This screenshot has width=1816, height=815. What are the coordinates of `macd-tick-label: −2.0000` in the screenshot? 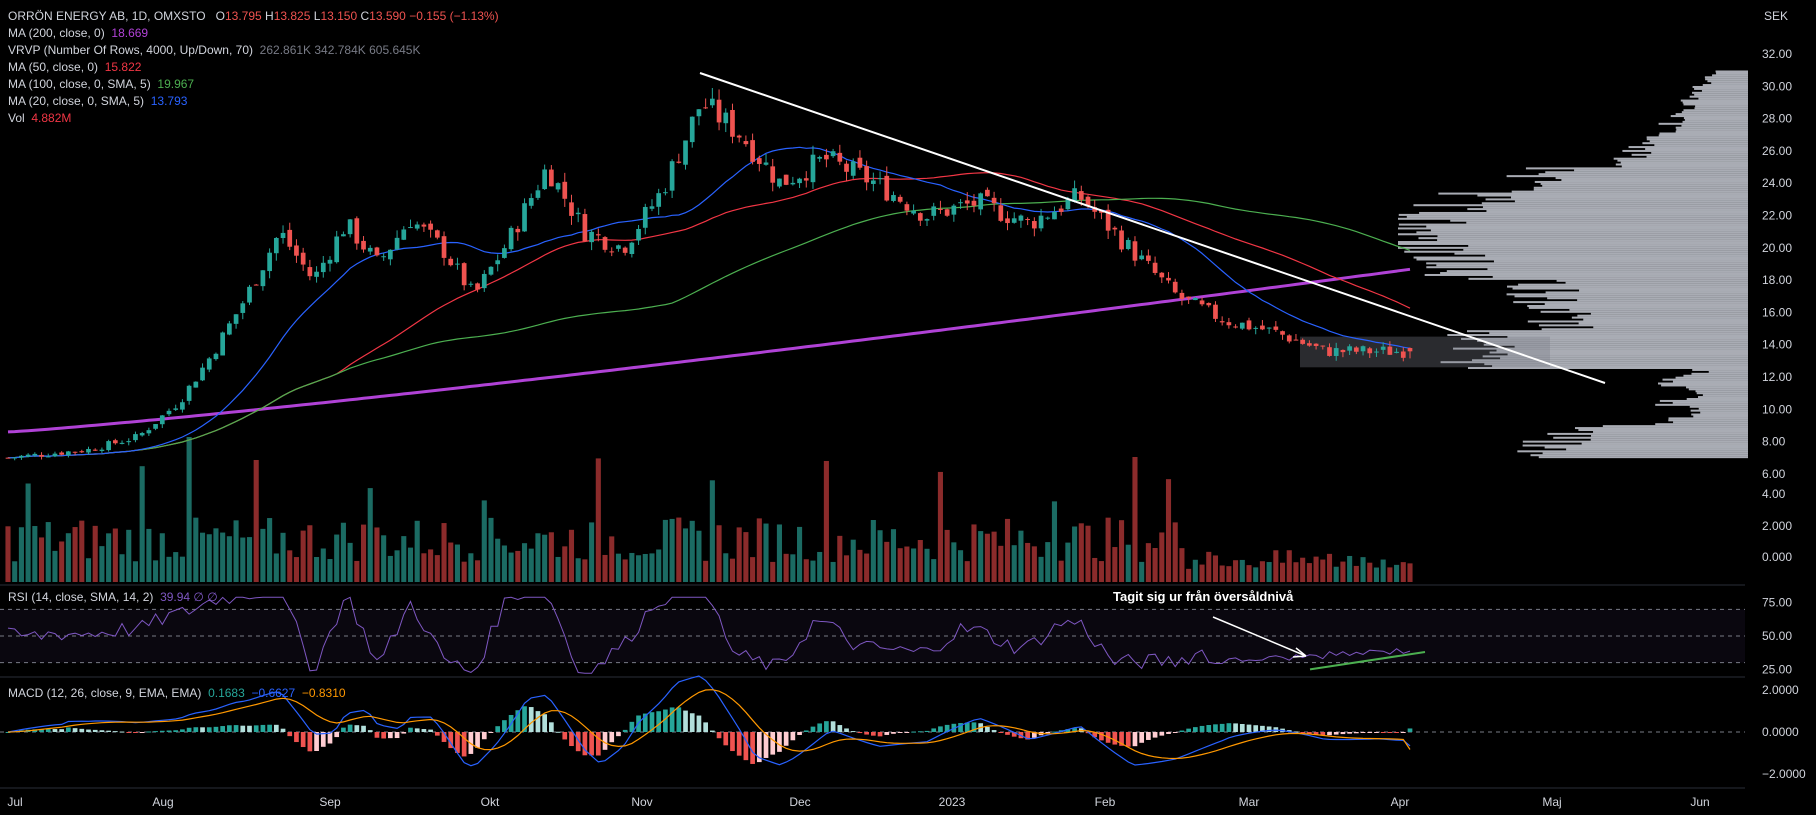 It's located at (1784, 774).